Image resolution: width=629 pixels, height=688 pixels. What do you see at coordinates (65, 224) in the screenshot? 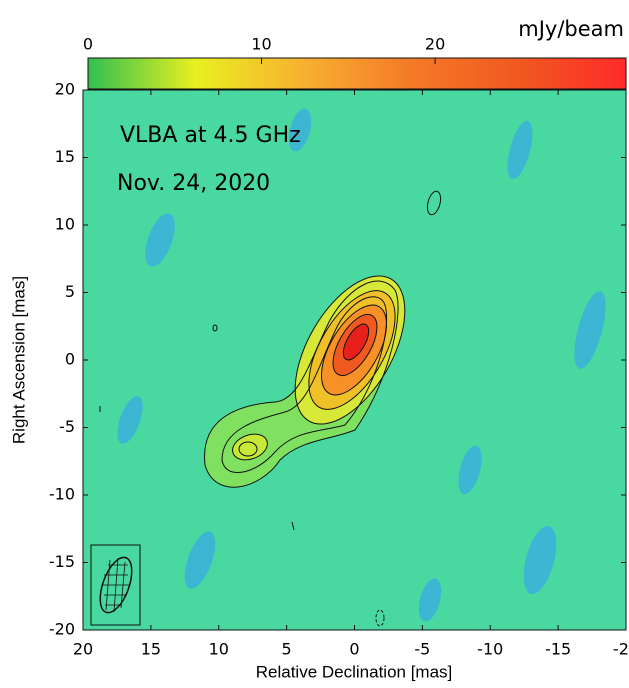
I see `y-tick-label: 10` at bounding box center [65, 224].